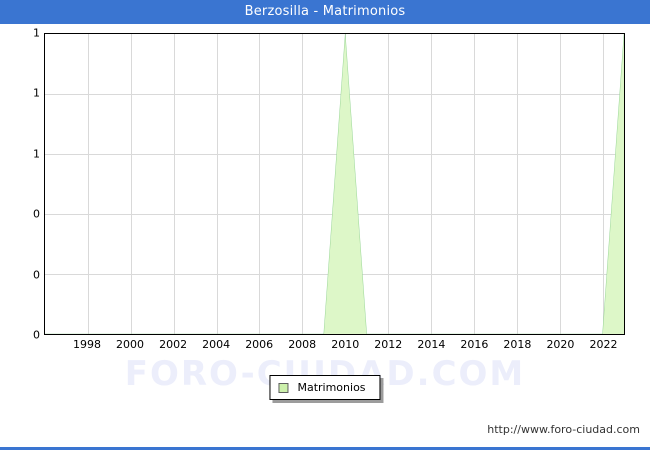 This screenshot has height=450, width=650. Describe the element at coordinates (173, 344) in the screenshot. I see `x-tick-label: 2002` at that location.